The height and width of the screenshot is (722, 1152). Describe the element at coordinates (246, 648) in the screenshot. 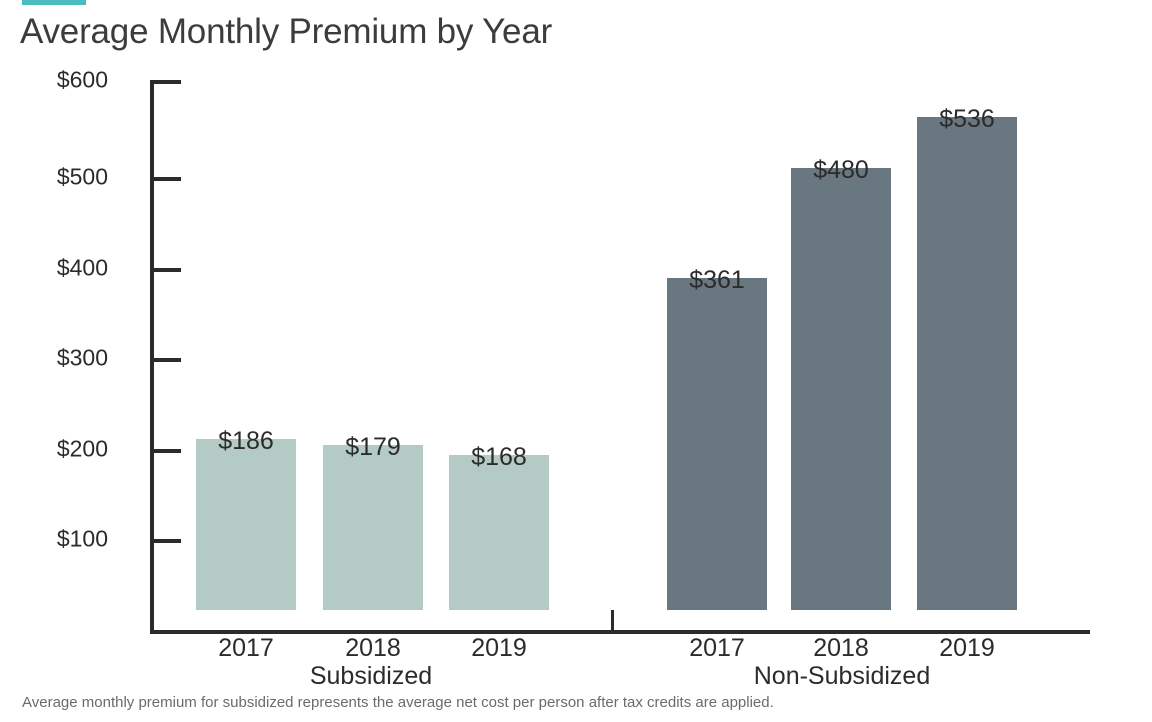

I see `x-axis-label-subsidized-2017: 2017` at that location.